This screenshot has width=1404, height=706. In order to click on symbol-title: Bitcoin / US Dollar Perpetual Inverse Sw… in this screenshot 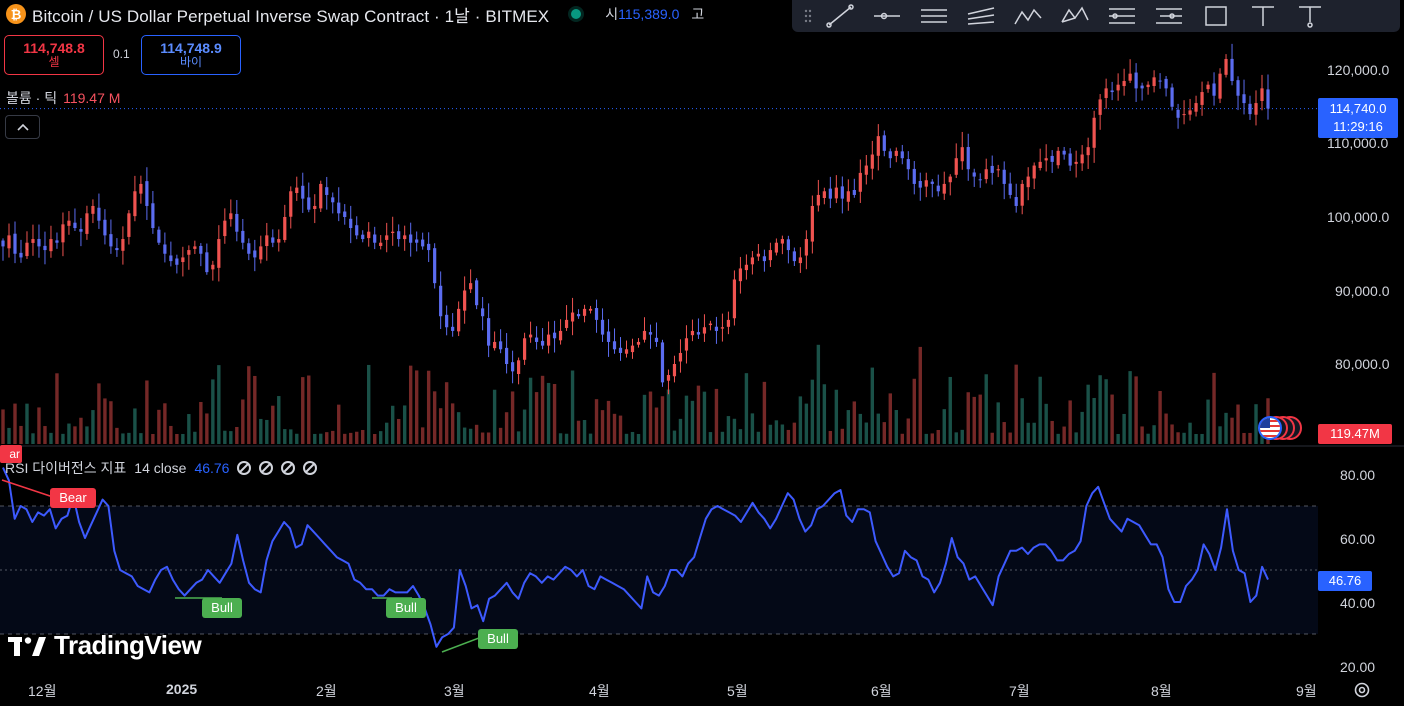, I will do `click(291, 16)`.